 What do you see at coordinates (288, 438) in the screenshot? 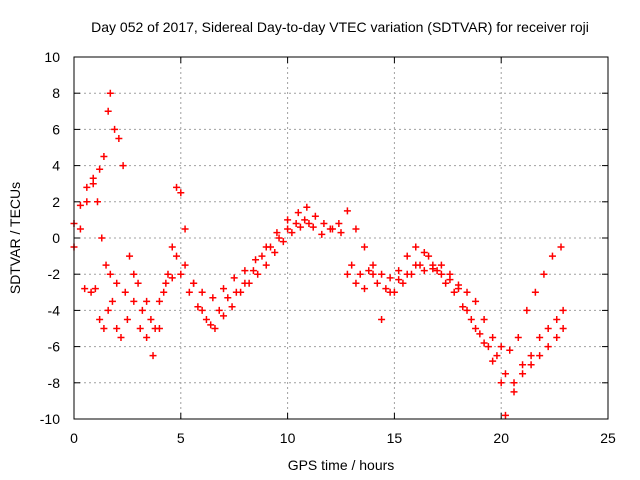
I see `x-tick-label: 10` at bounding box center [288, 438].